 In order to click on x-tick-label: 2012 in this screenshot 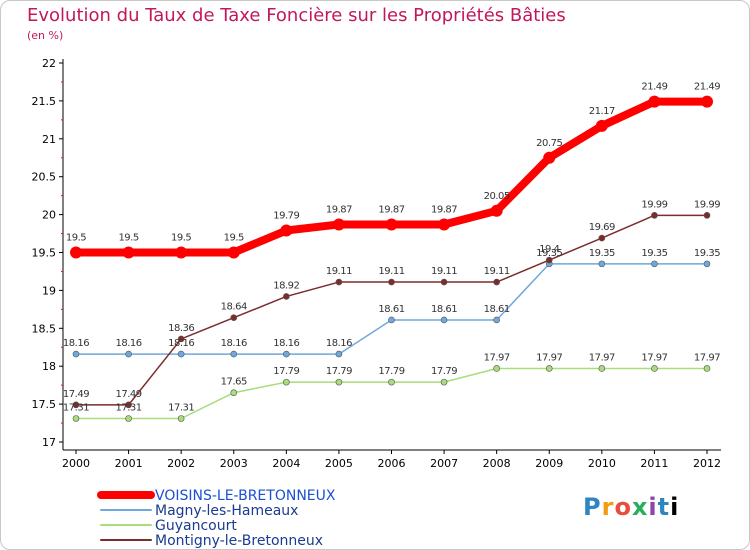, I will do `click(707, 463)`.